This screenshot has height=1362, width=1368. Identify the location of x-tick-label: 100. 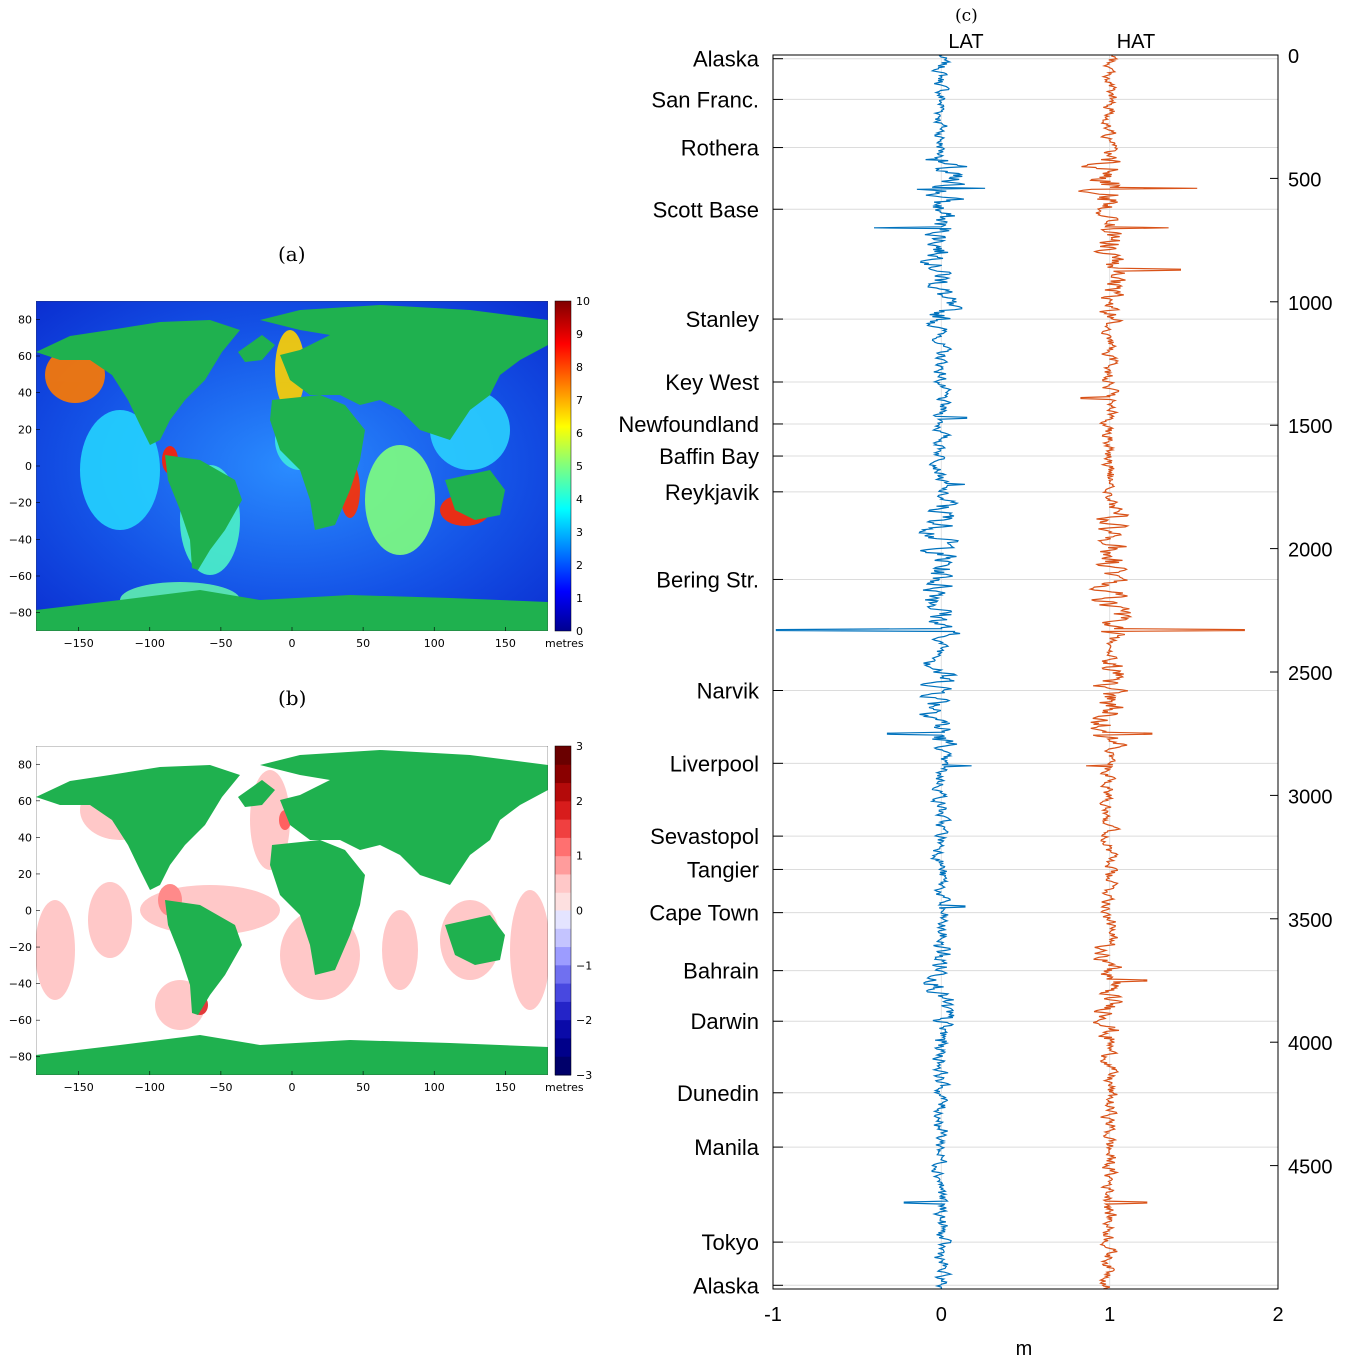
(434, 643).